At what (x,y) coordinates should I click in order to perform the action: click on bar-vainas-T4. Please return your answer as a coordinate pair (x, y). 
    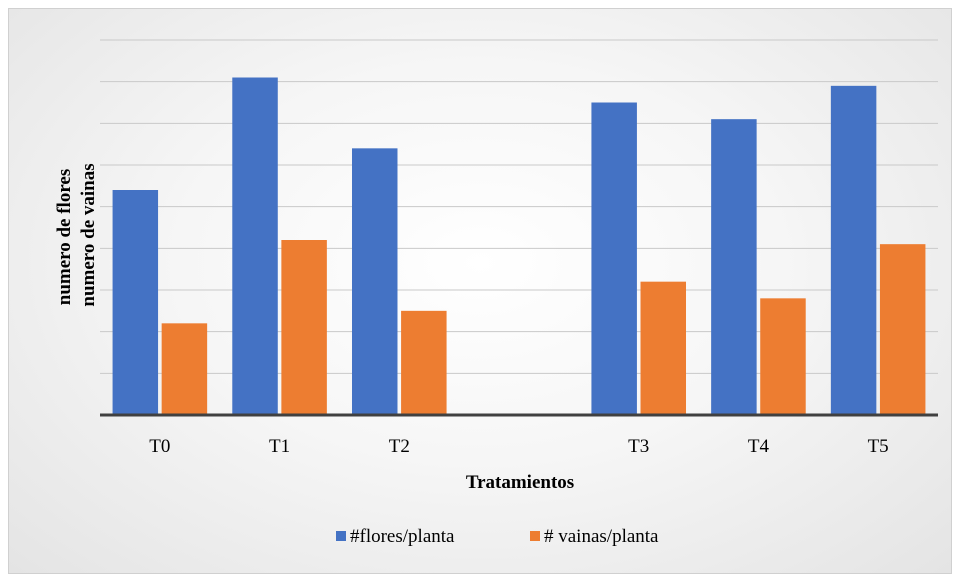
    Looking at the image, I should click on (783, 356).